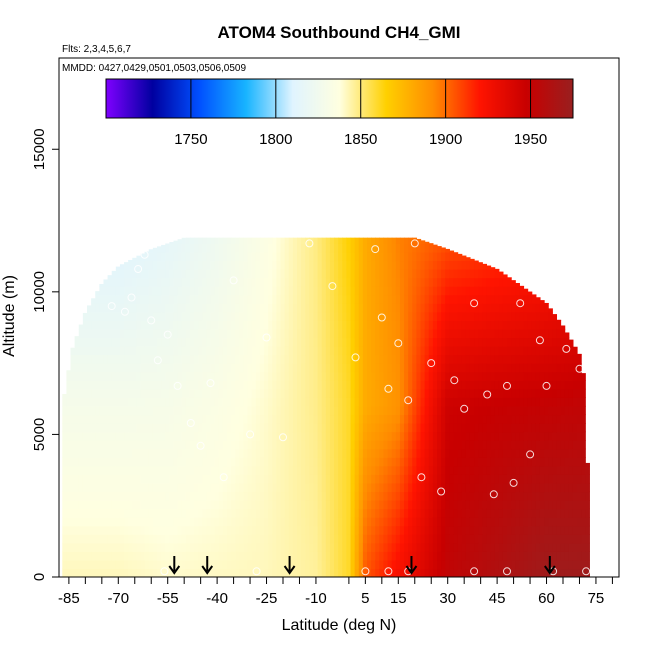  Describe the element at coordinates (421, 477) in the screenshot. I see `sample-point` at that location.